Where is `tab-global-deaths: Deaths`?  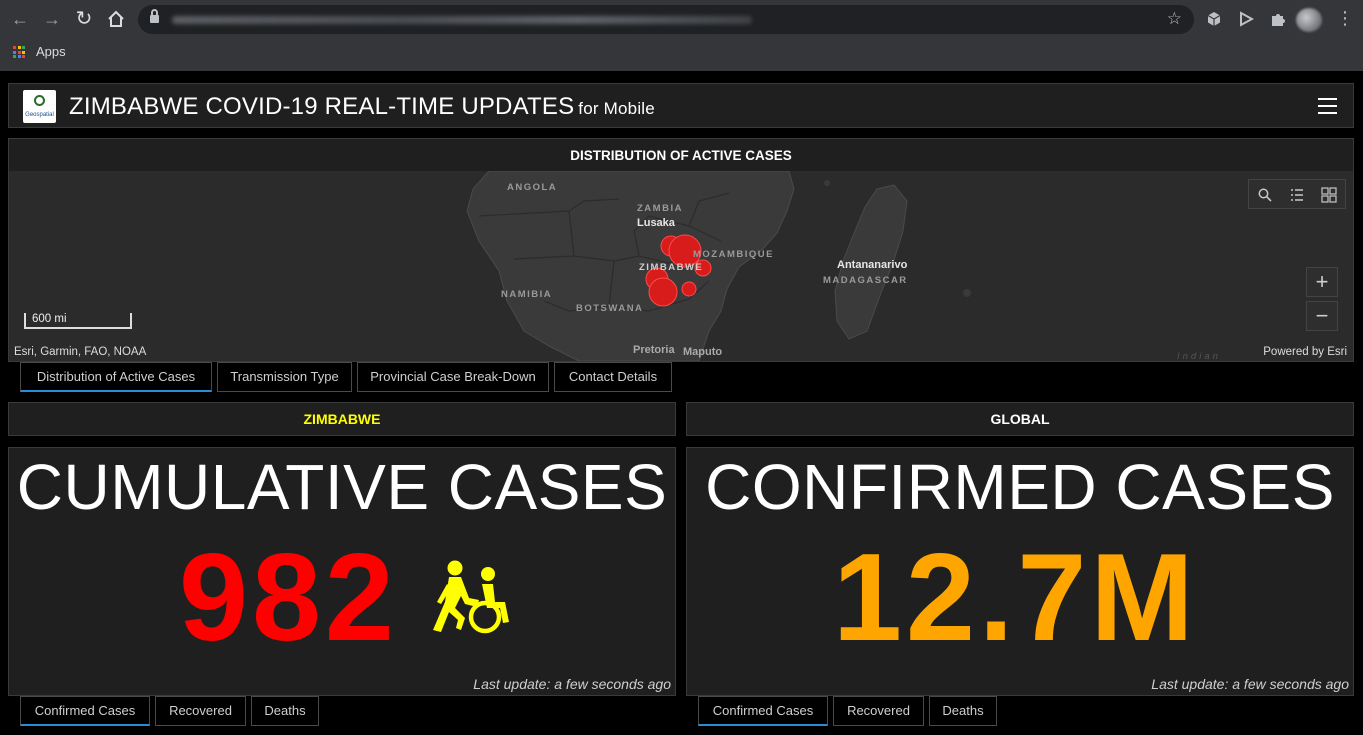
tab-global-deaths: Deaths is located at coordinates (963, 711).